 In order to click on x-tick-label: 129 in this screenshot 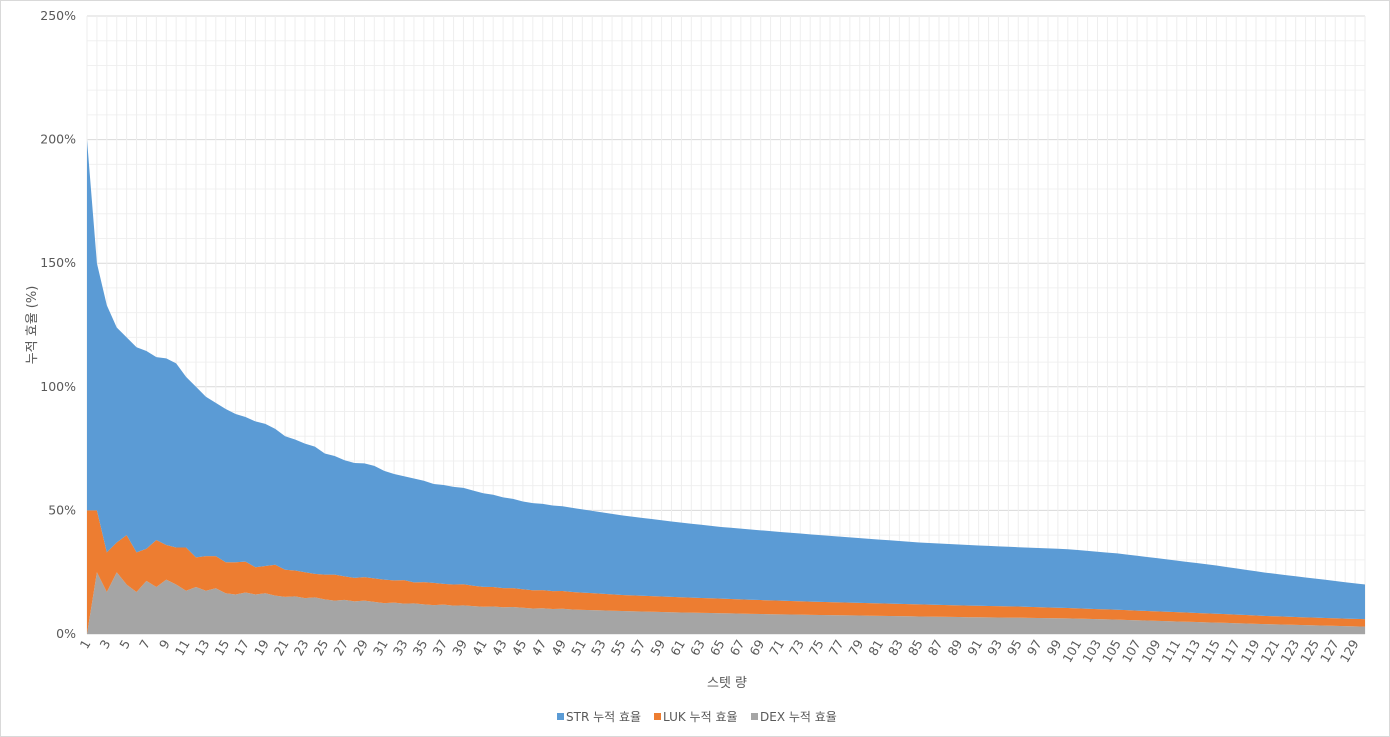, I will do `click(1349, 651)`.